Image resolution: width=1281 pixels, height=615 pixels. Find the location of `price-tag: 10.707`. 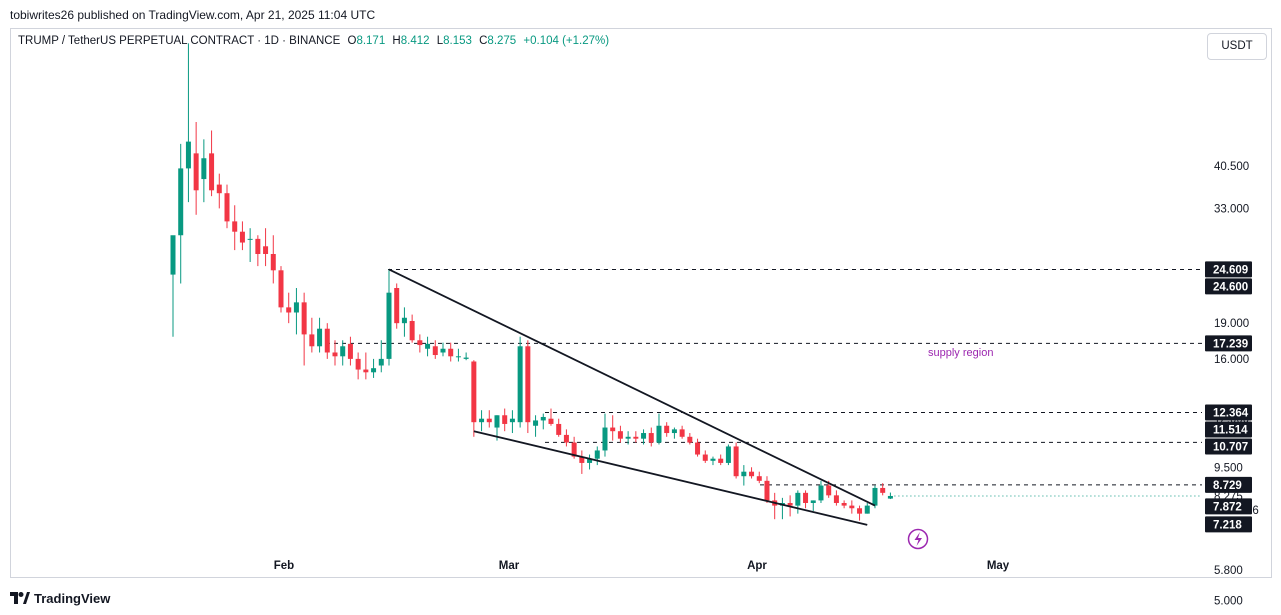

price-tag: 10.707 is located at coordinates (1228, 446).